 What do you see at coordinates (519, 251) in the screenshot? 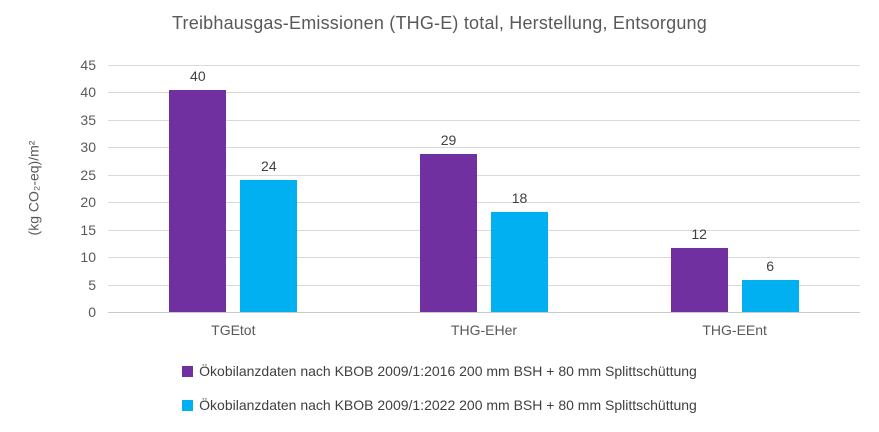
I see `bar: 18` at bounding box center [519, 251].